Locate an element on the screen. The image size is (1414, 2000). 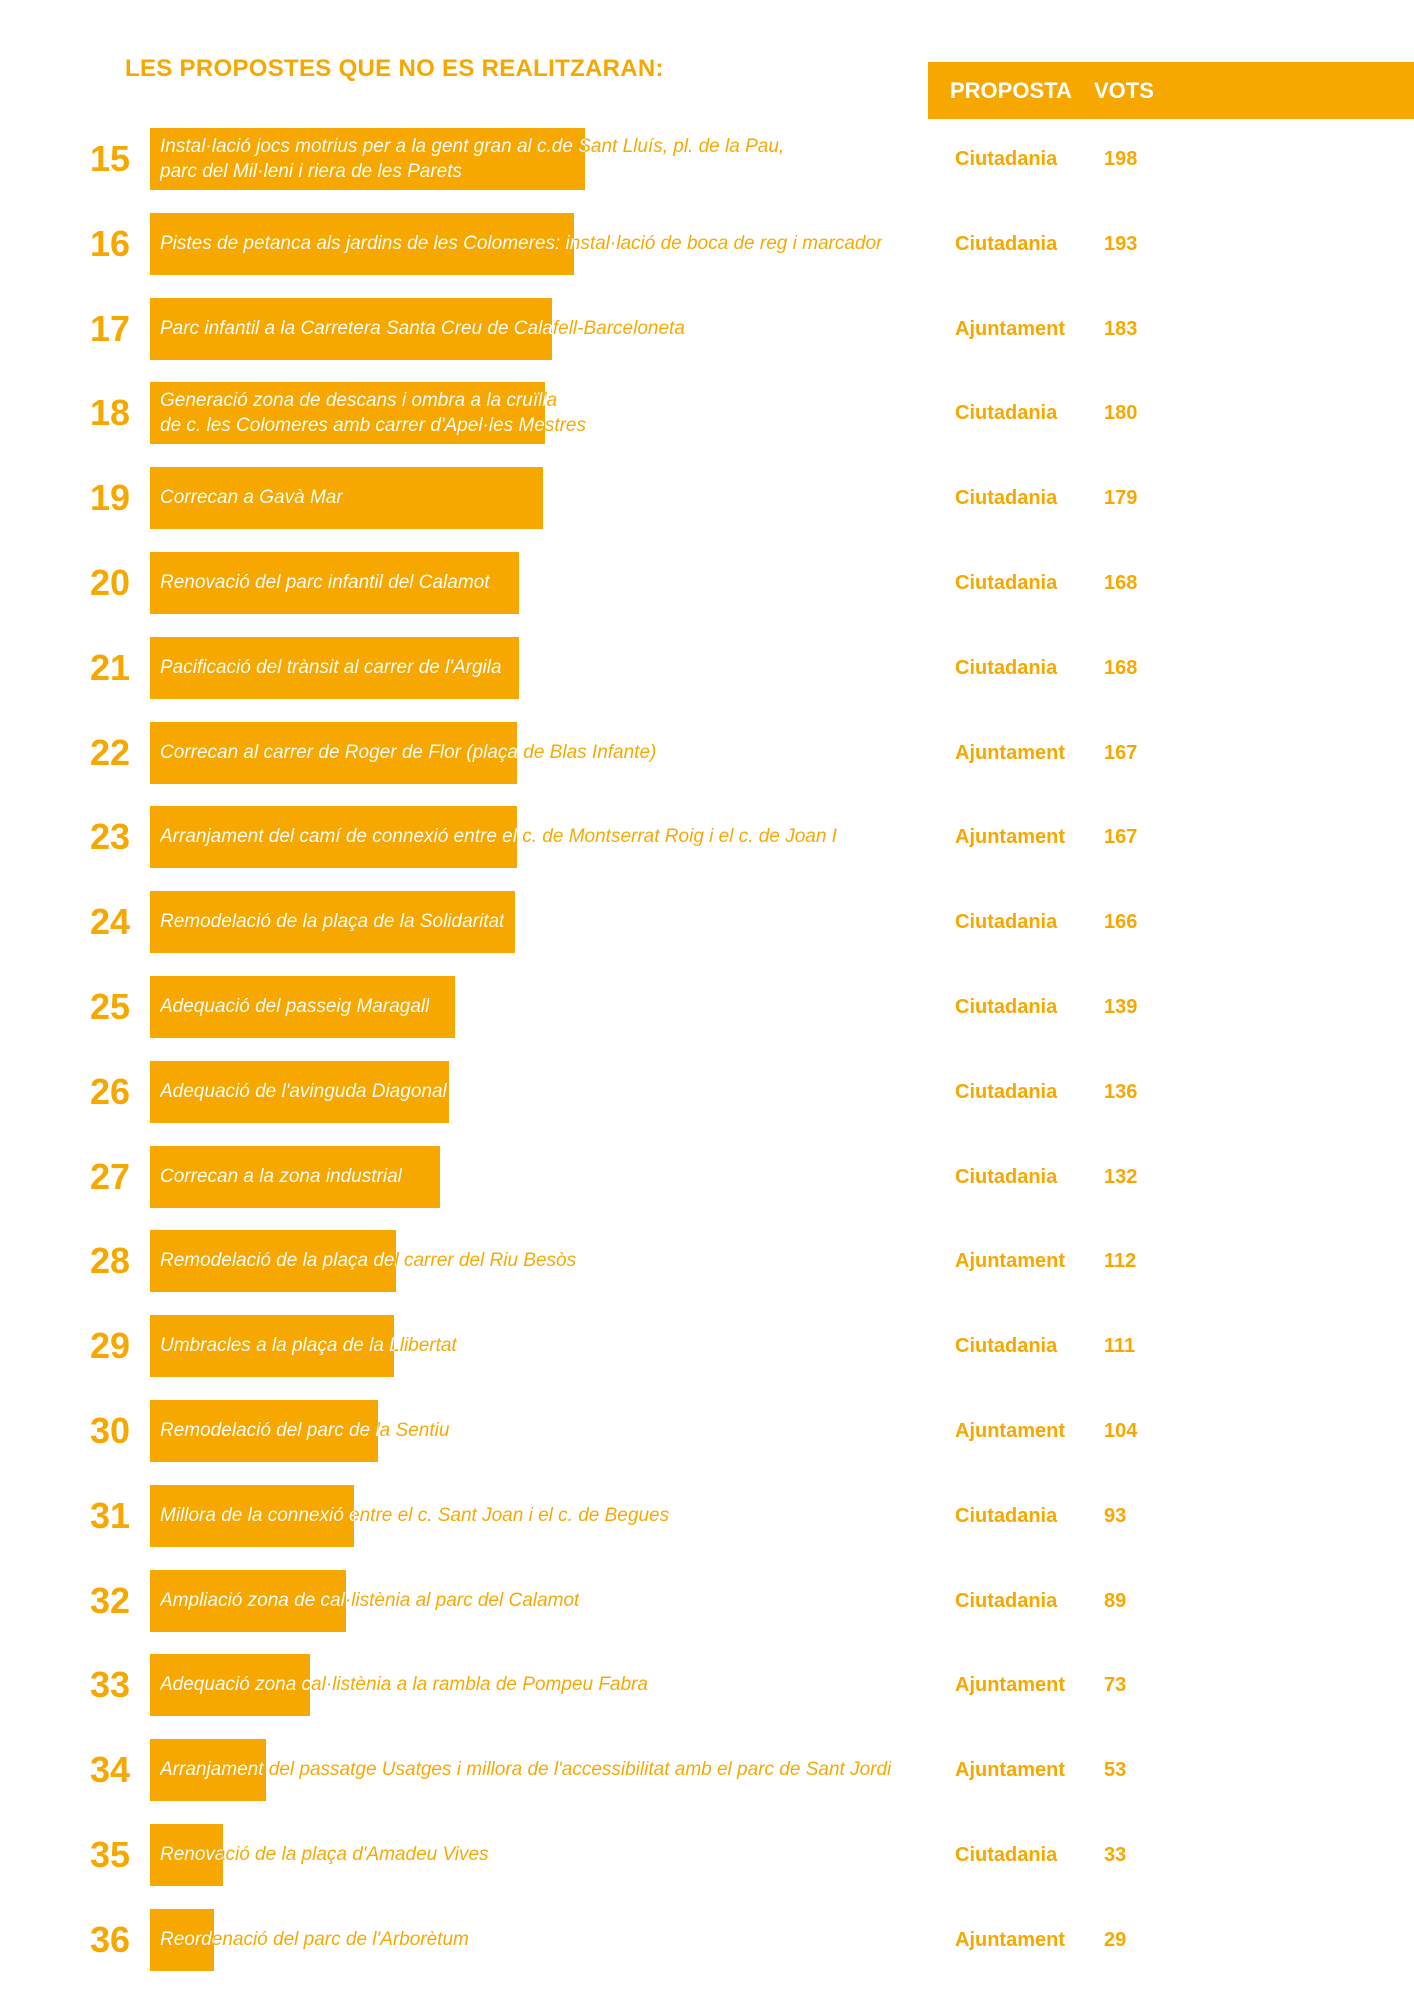
proposal-votes: 111 is located at coordinates (1120, 1346).